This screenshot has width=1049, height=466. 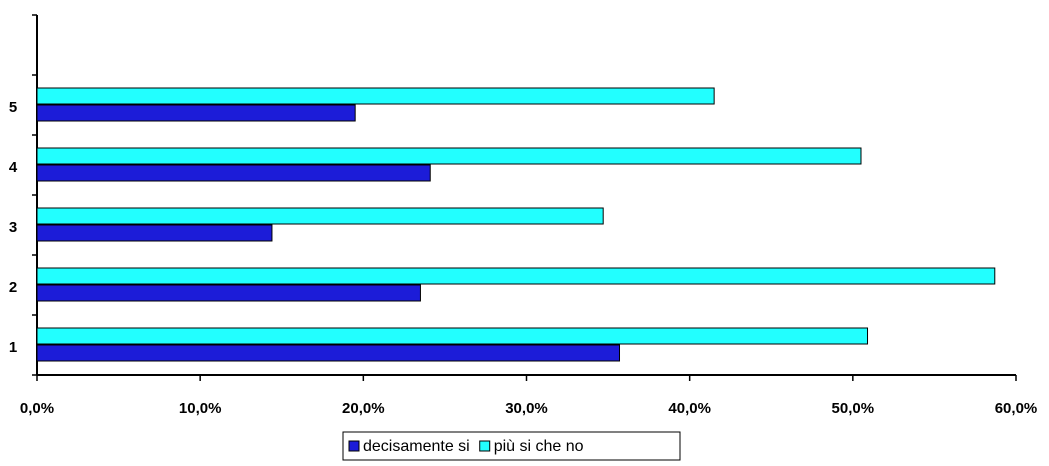 I want to click on x-tick-label: 20,0%, so click(x=363, y=408).